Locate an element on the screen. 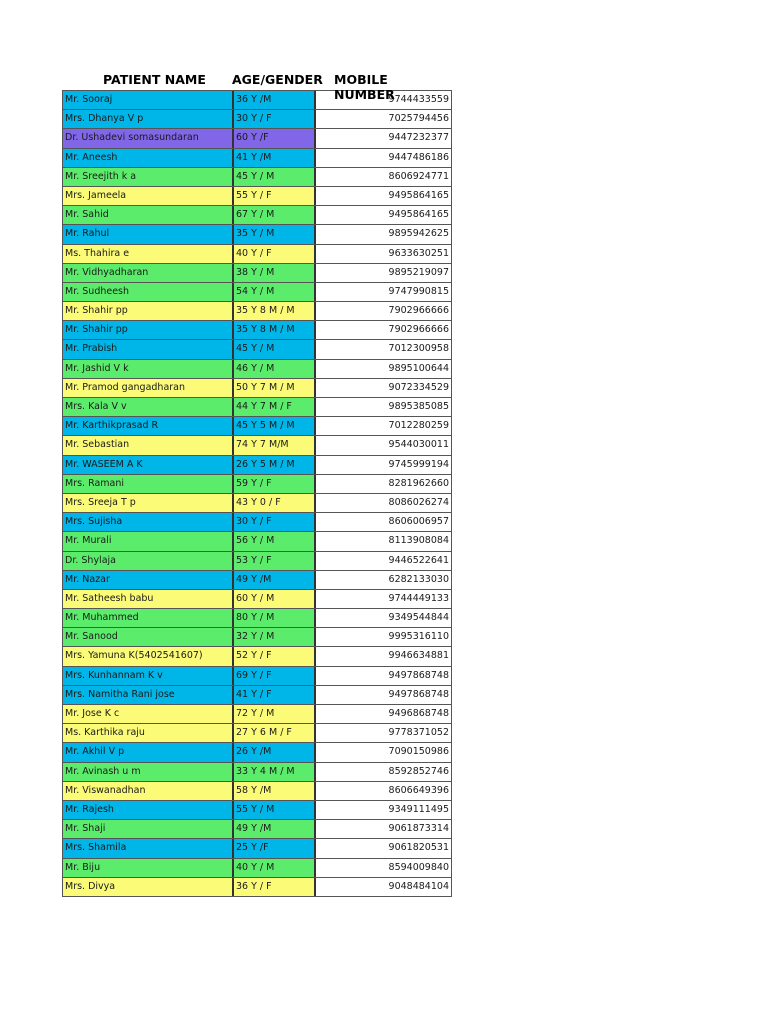 Image resolution: width=768 pixels, height=1024 pixels. patient-name-cell: Mrs. Divya is located at coordinates (147, 886).